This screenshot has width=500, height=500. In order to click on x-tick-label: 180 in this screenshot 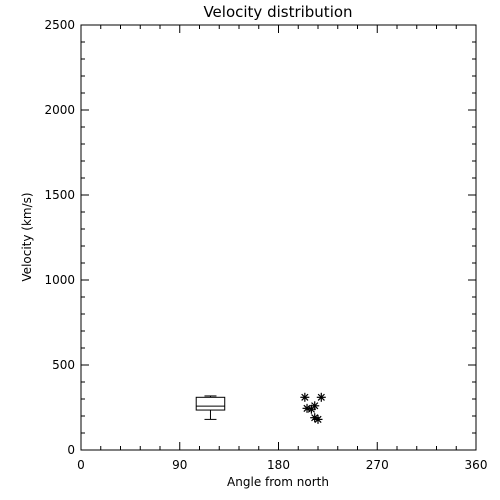, I will do `click(278, 465)`.